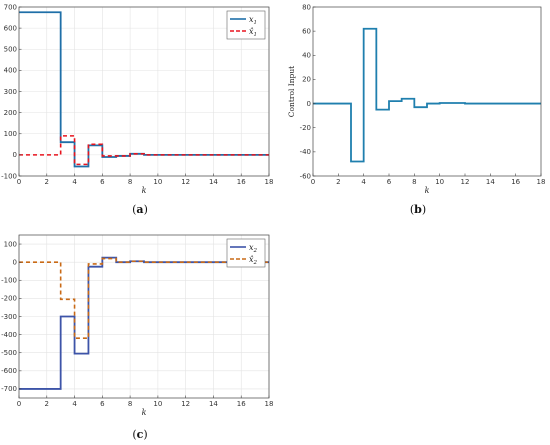  I want to click on y-tick-label: 20, so click(306, 80).